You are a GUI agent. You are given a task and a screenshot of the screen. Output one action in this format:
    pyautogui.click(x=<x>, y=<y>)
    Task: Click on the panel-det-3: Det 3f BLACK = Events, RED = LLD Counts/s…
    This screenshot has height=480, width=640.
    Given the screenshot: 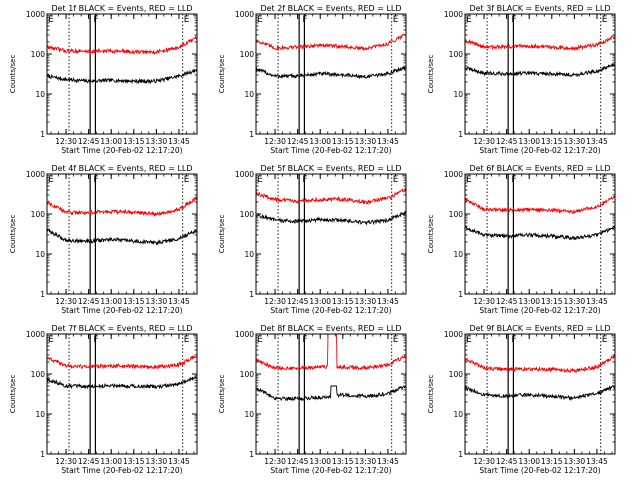 What is the action you would take?
    pyautogui.click(x=521, y=79)
    